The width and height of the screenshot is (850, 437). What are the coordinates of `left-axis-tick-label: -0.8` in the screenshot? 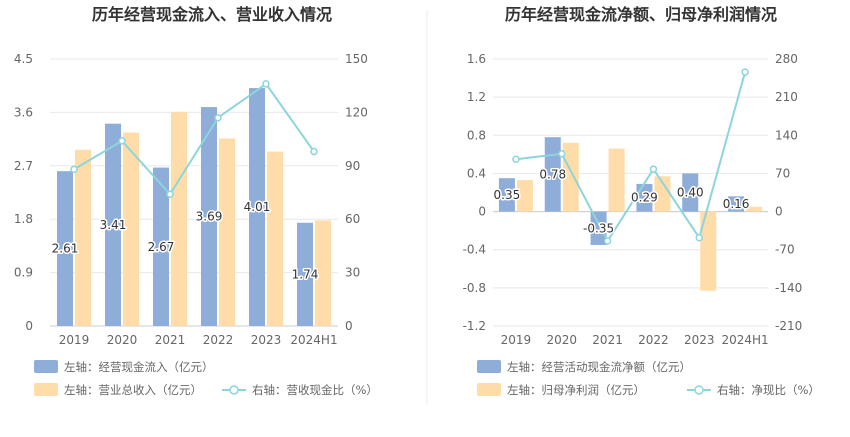 It's located at (474, 288).